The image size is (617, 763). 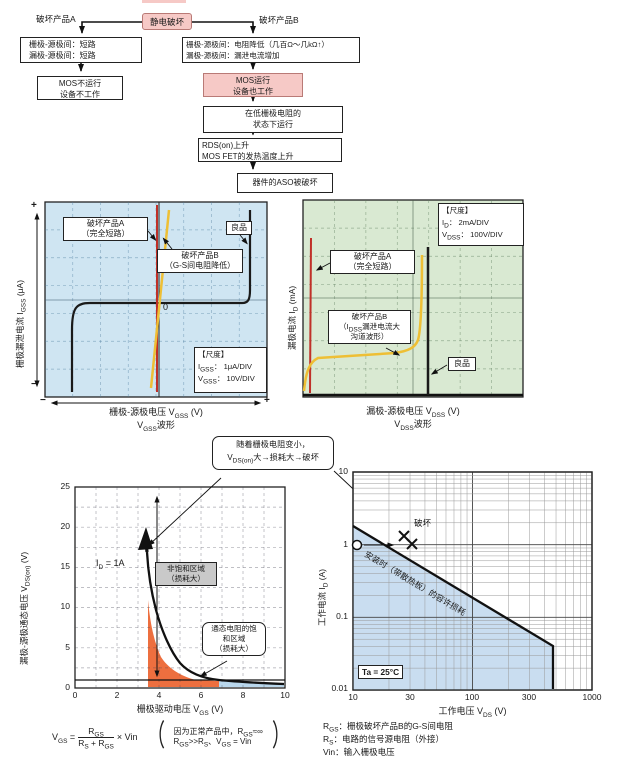 I want to click on vdson-x-tick: 6, so click(x=201, y=695).